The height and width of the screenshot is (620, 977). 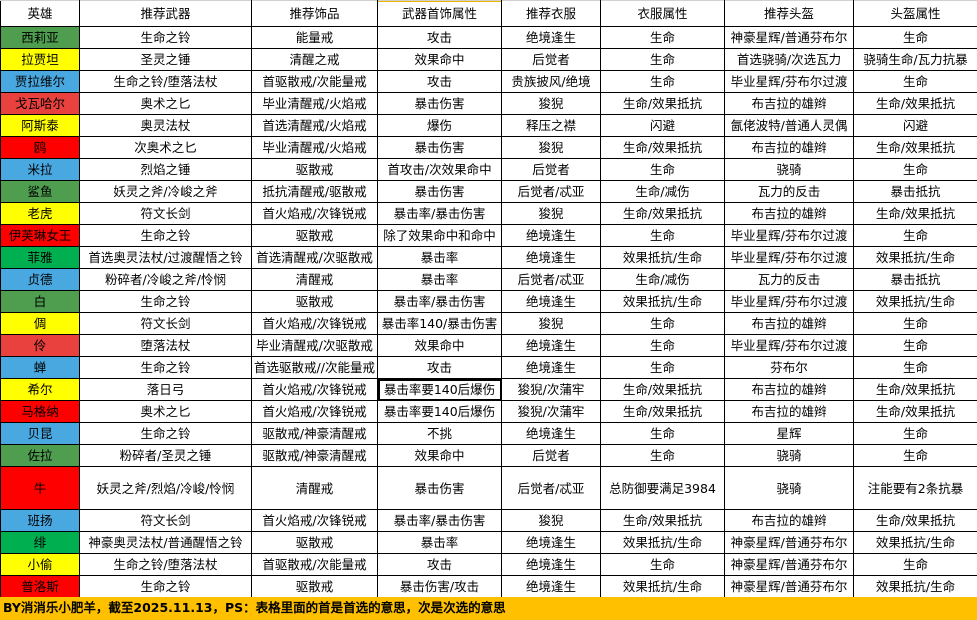 What do you see at coordinates (789, 59) in the screenshot?
I see `helmet-cell: 首选骁骑/次选瓦力` at bounding box center [789, 59].